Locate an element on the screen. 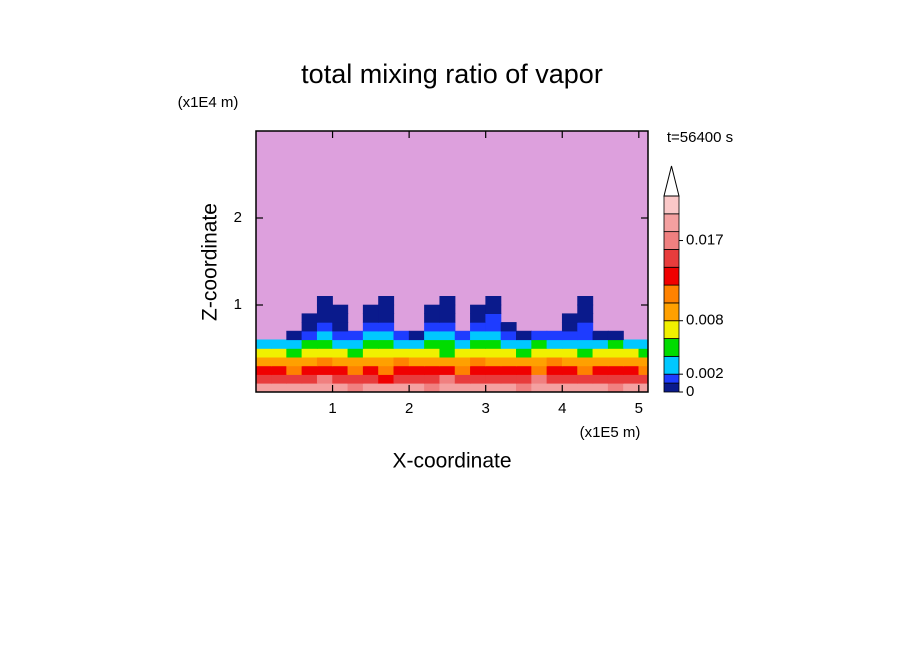 The width and height of the screenshot is (904, 654). time-annotation: t=56400 s is located at coordinates (700, 137).